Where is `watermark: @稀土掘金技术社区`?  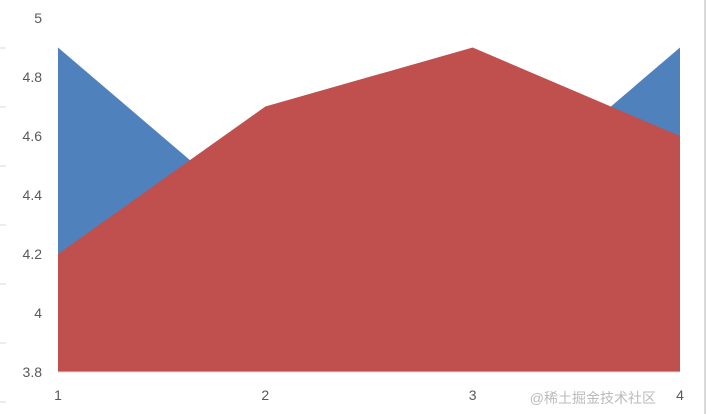 watermark: @稀土掘金技术社区 is located at coordinates (592, 398).